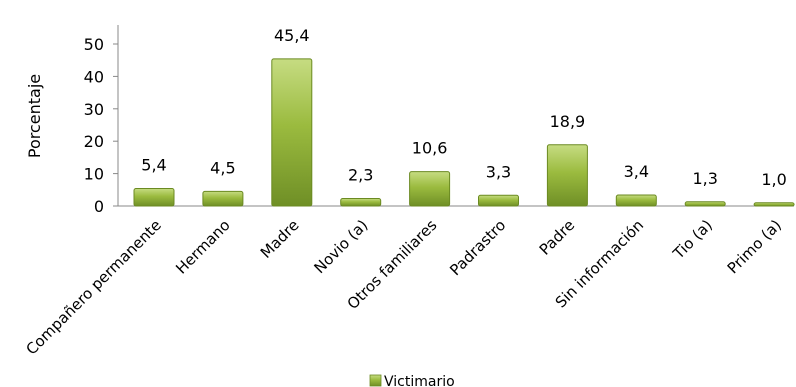 This screenshot has width=796, height=387. What do you see at coordinates (754, 246) in the screenshot?
I see `category-label: Primo (a)` at bounding box center [754, 246].